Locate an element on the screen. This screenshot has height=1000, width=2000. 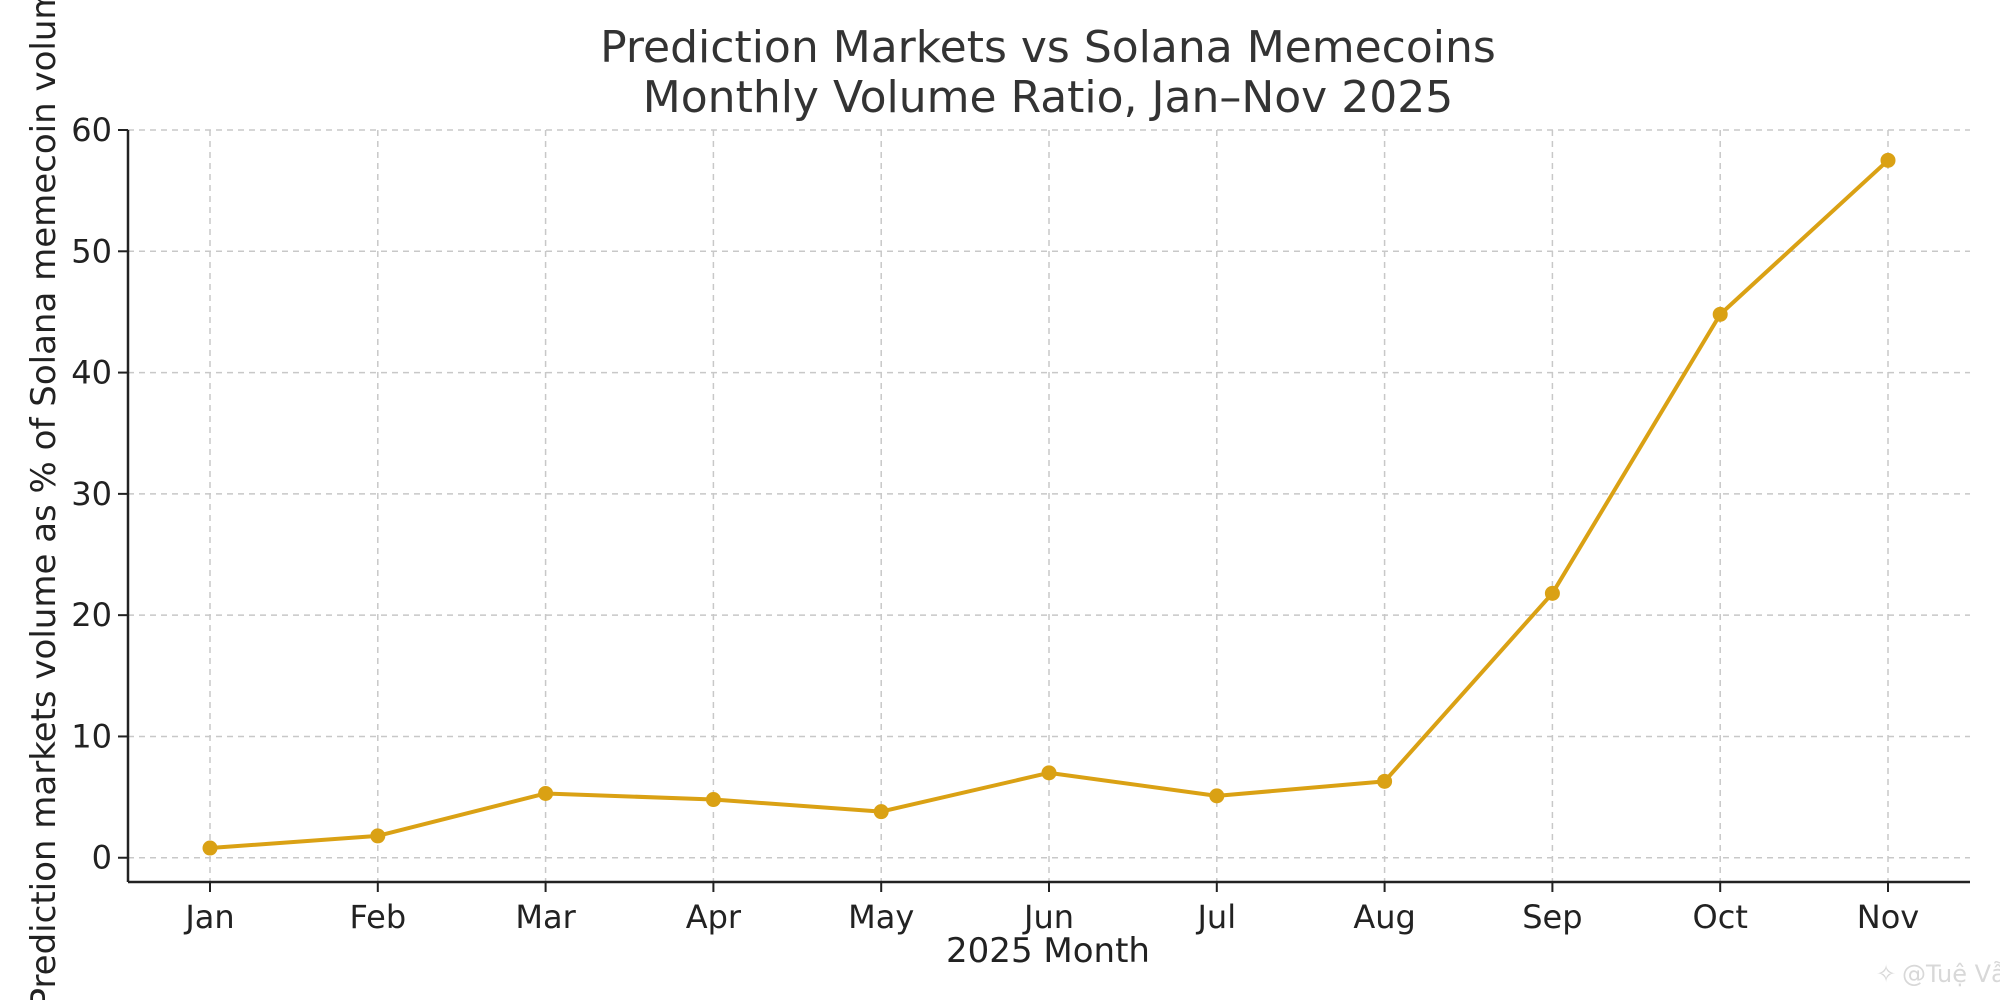
x-tick-label: Apr is located at coordinates (714, 917).